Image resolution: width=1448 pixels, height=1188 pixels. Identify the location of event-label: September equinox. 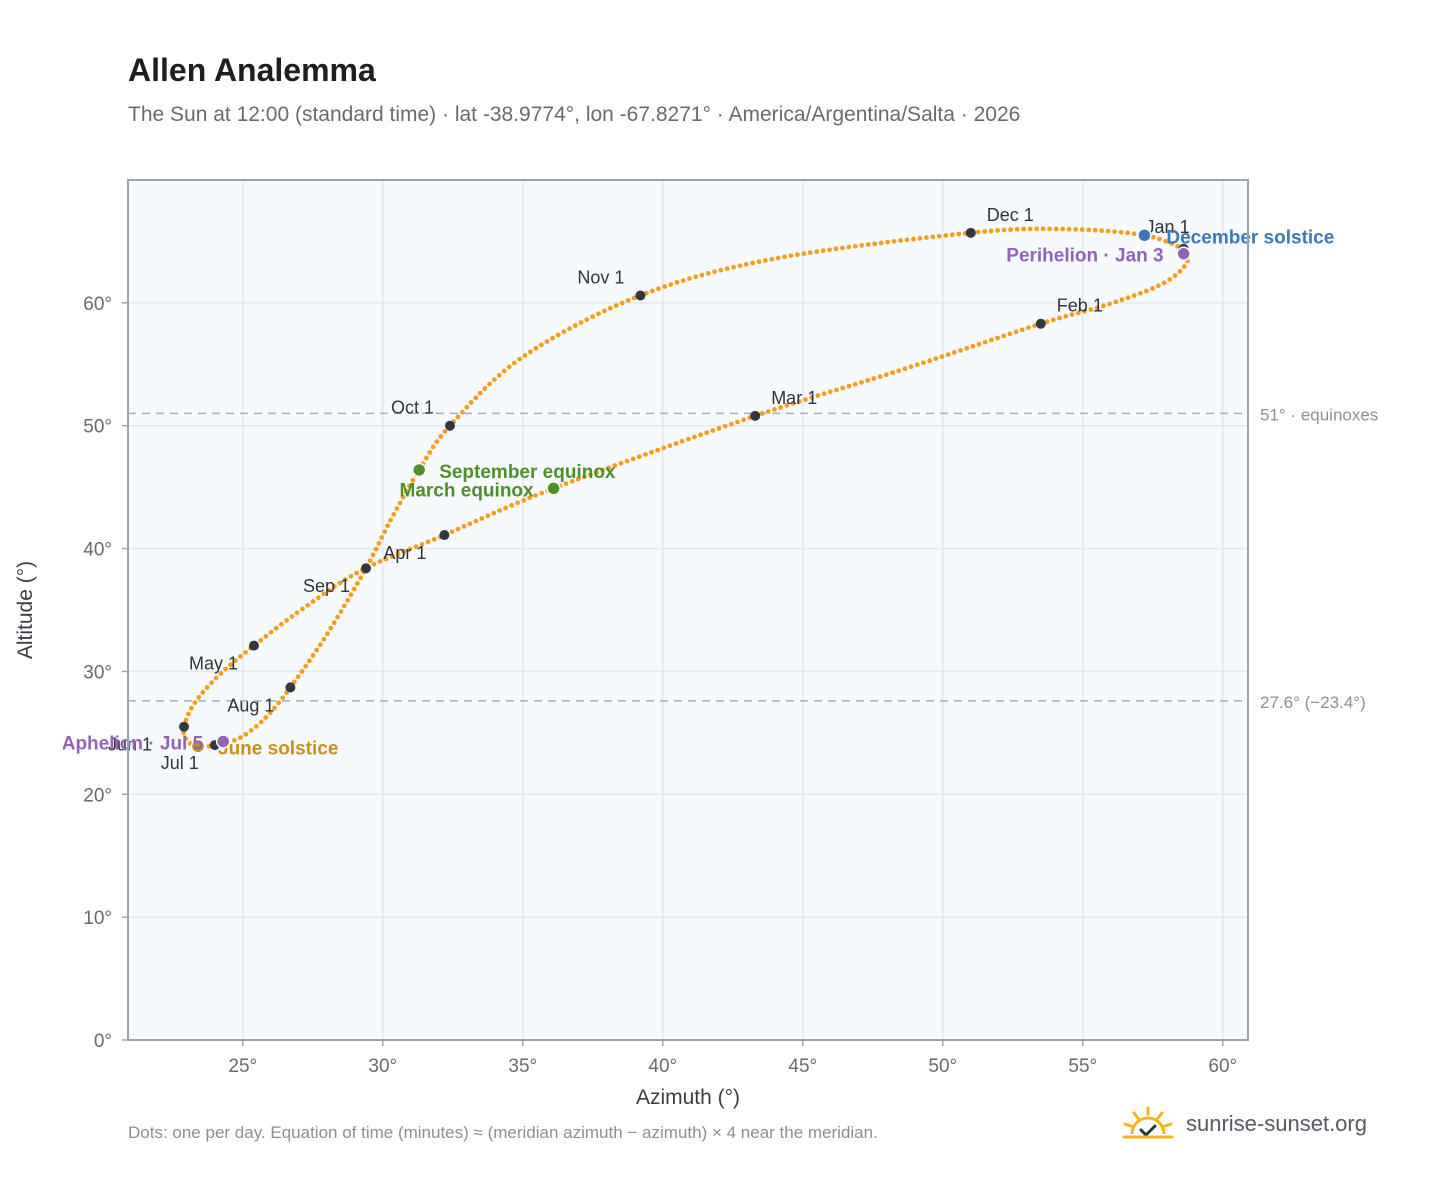
(527, 472).